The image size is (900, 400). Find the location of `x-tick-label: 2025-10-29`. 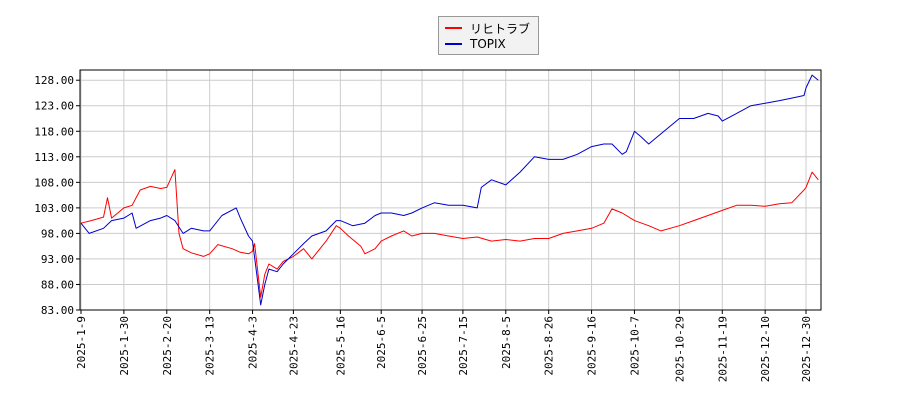

x-tick-label: 2025-10-29 is located at coordinates (679, 349).